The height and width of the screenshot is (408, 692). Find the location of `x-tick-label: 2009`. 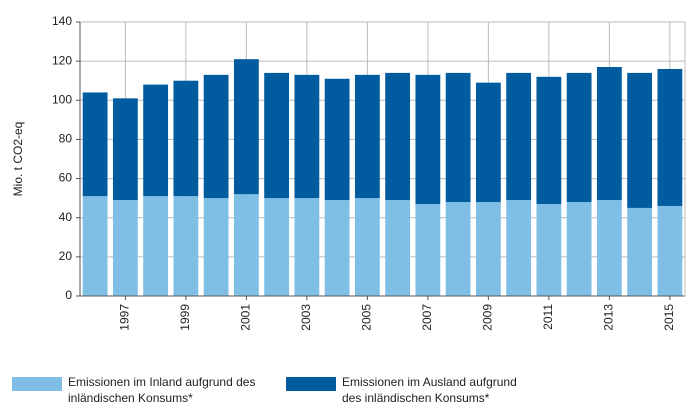

x-tick-label: 2009 is located at coordinates (488, 317).